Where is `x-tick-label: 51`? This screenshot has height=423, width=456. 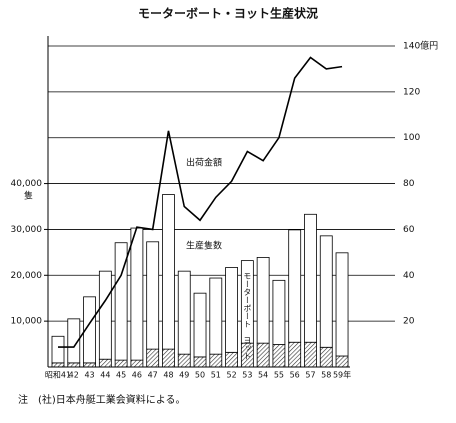
x-tick-label: 51 is located at coordinates (216, 375).